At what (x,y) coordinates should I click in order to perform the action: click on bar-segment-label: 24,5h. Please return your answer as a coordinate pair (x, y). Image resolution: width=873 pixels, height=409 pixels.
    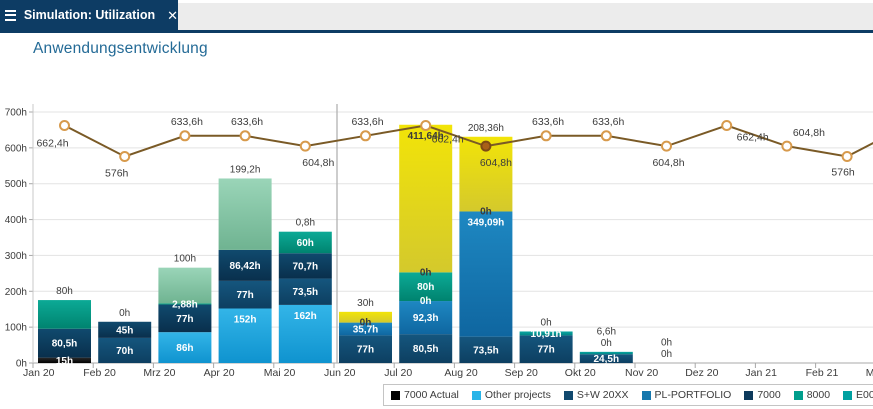
    Looking at the image, I should click on (607, 359).